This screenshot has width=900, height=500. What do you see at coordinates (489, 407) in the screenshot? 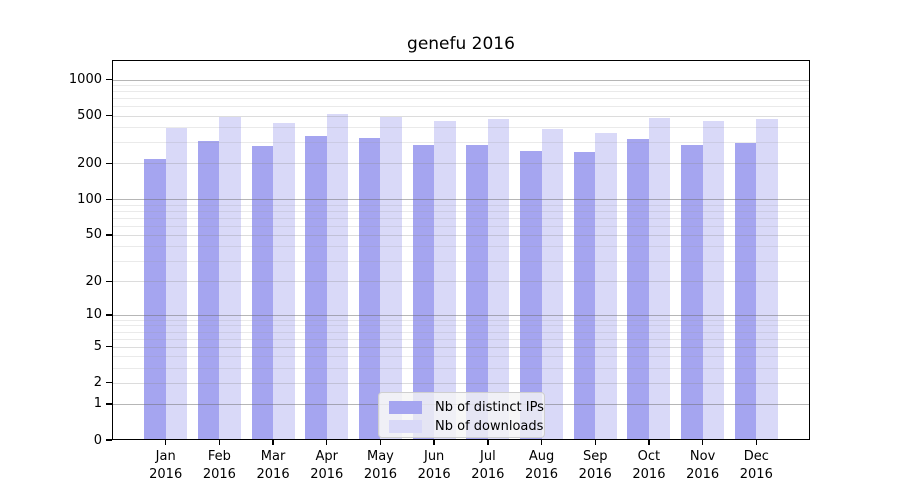
I see `legend-label-distinct-ips: Nb of distinct IPs` at bounding box center [489, 407].